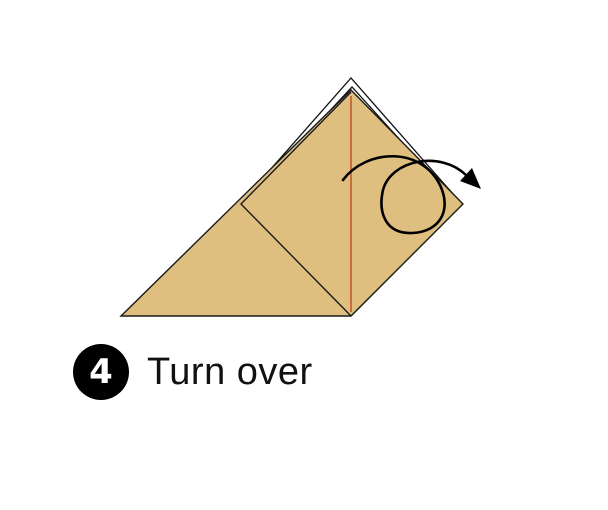 The width and height of the screenshot is (608, 510). I want to click on step-number: 4, so click(101, 372).